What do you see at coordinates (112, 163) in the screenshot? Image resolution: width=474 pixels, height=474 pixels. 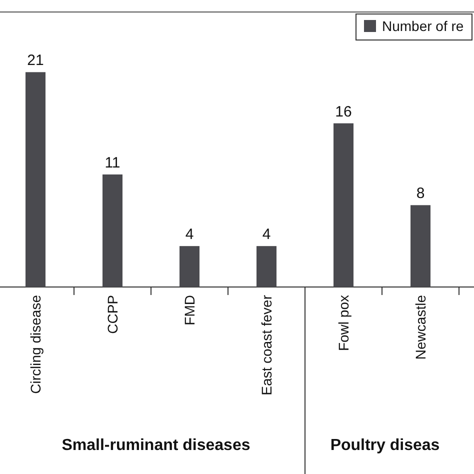 I see `data-label: 11` at bounding box center [112, 163].